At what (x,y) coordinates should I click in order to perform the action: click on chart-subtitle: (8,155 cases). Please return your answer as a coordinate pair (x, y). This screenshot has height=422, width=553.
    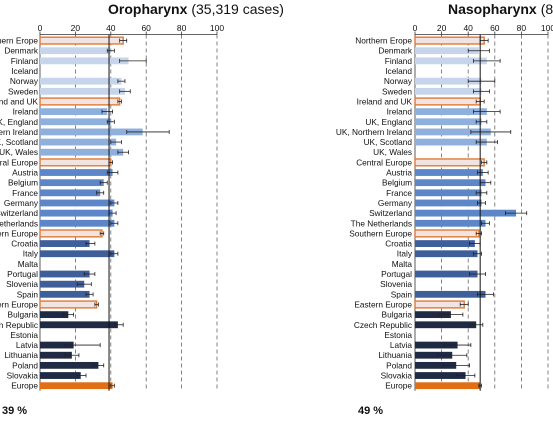
    Looking at the image, I should click on (547, 9).